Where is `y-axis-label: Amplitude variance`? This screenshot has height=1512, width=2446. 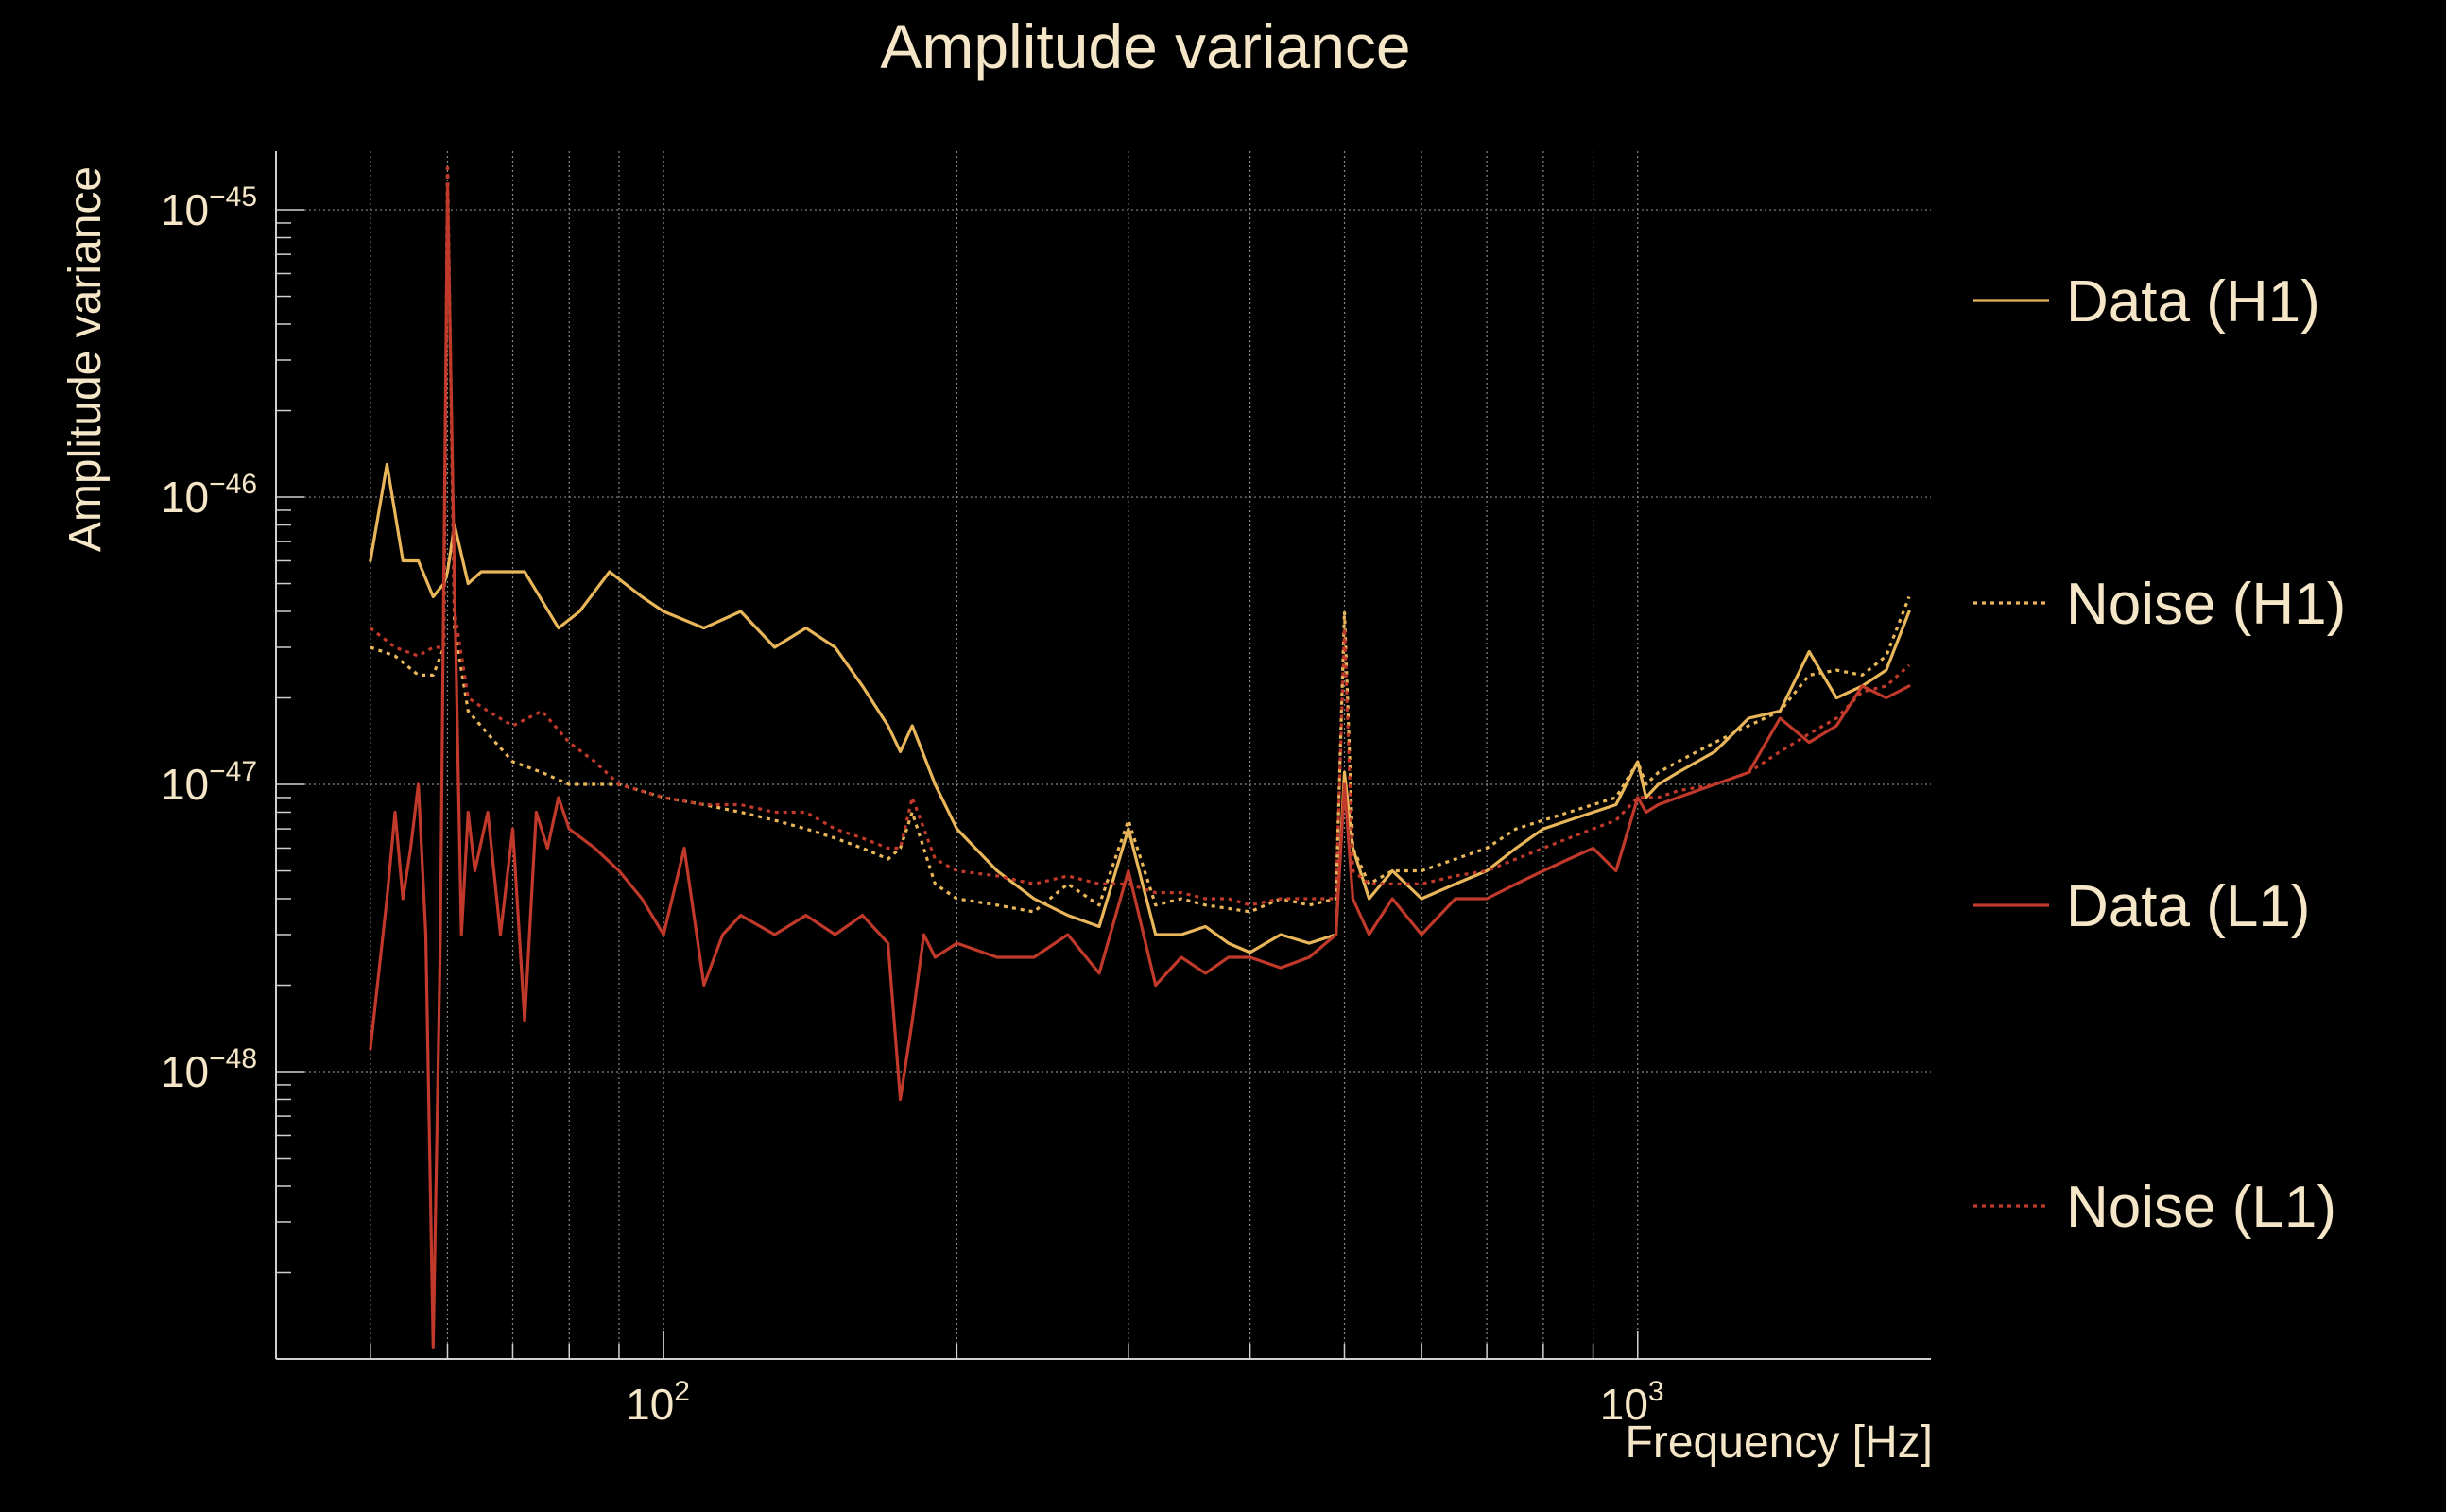
y-axis-label: Amplitude variance is located at coordinates (85, 359).